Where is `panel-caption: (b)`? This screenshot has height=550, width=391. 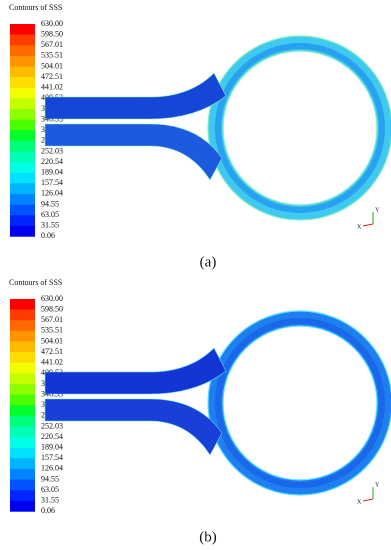 panel-caption: (b) is located at coordinates (208, 537).